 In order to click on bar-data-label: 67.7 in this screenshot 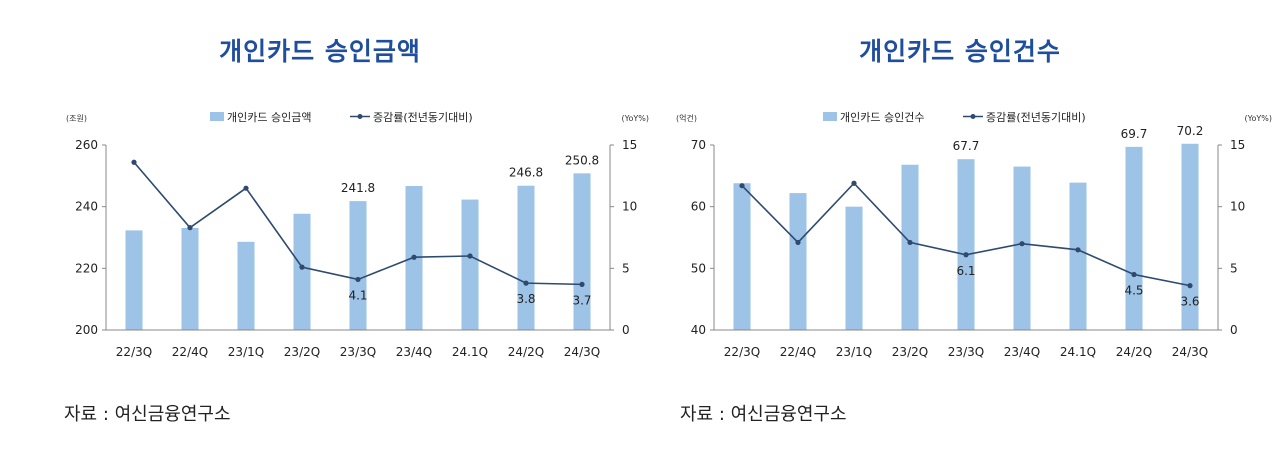, I will do `click(966, 146)`.